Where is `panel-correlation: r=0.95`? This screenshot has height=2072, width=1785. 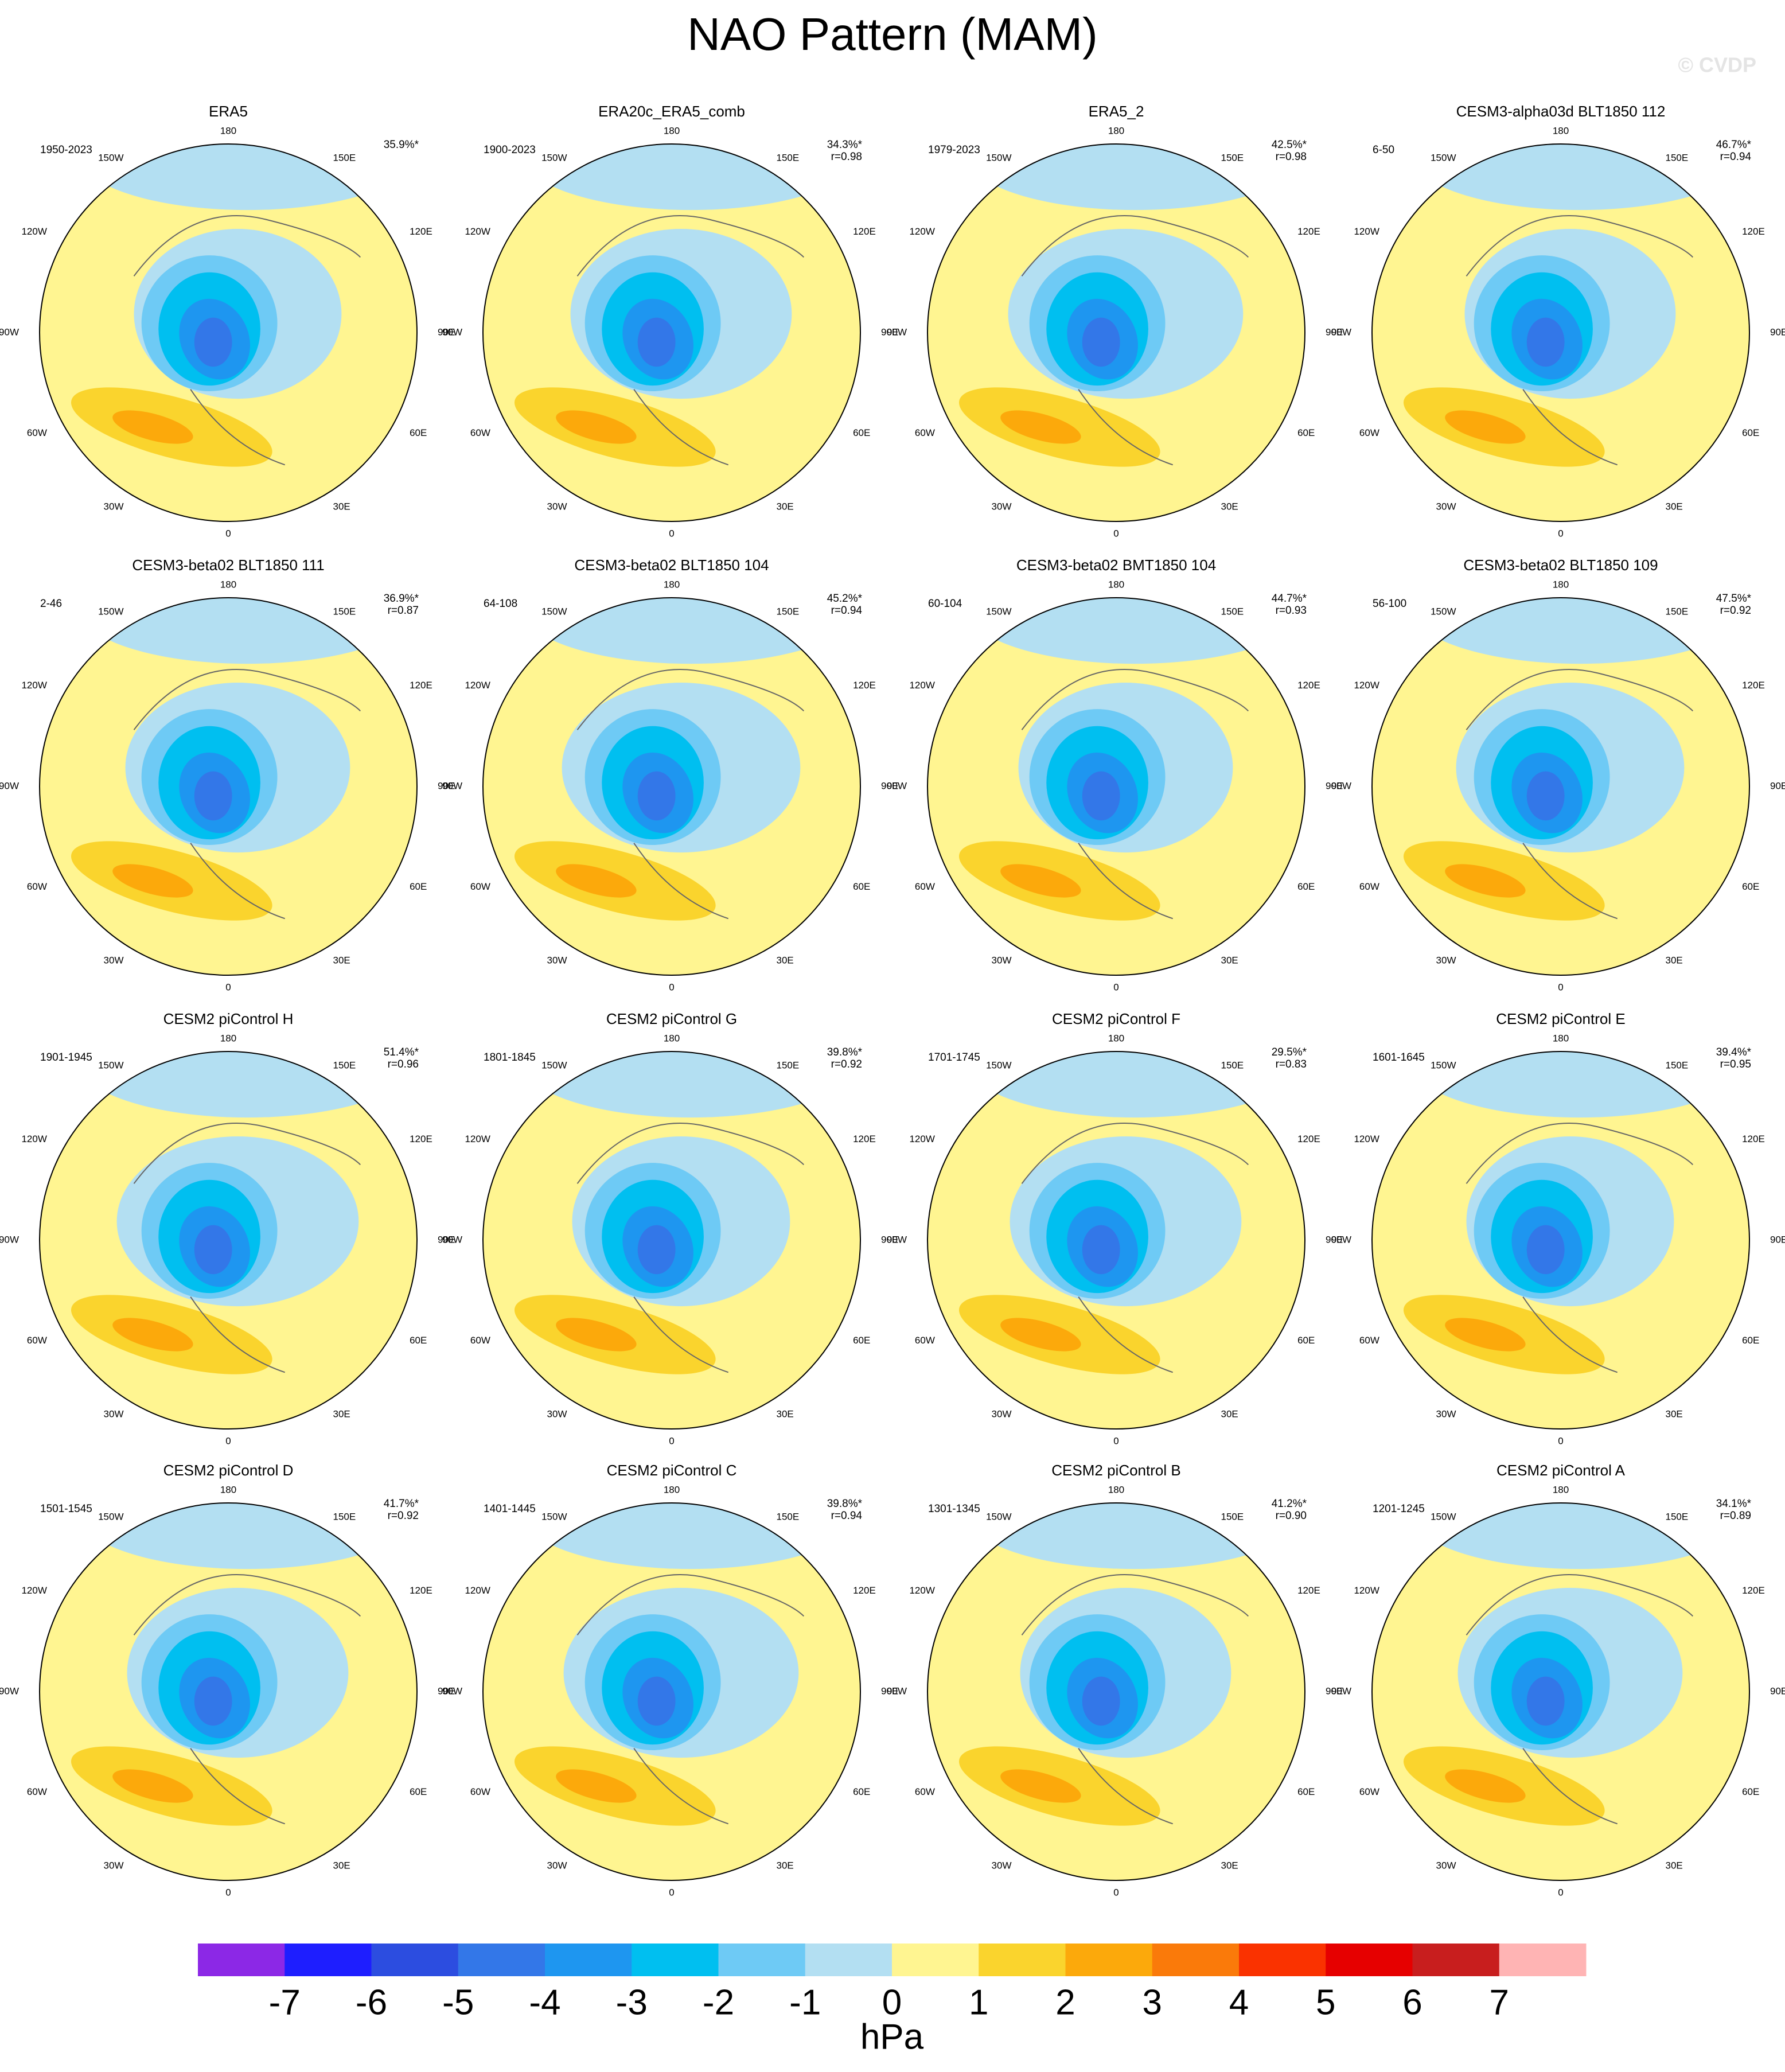 panel-correlation: r=0.95 is located at coordinates (1736, 1064).